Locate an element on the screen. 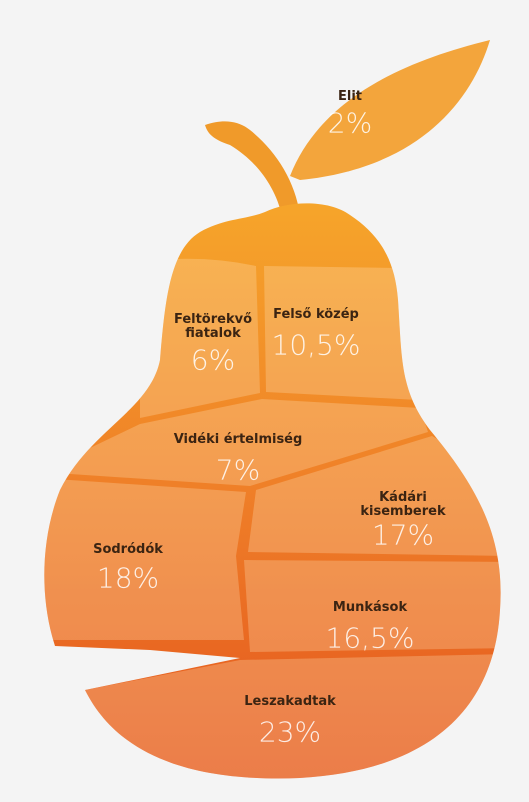  value-label: 17% is located at coordinates (403, 535).